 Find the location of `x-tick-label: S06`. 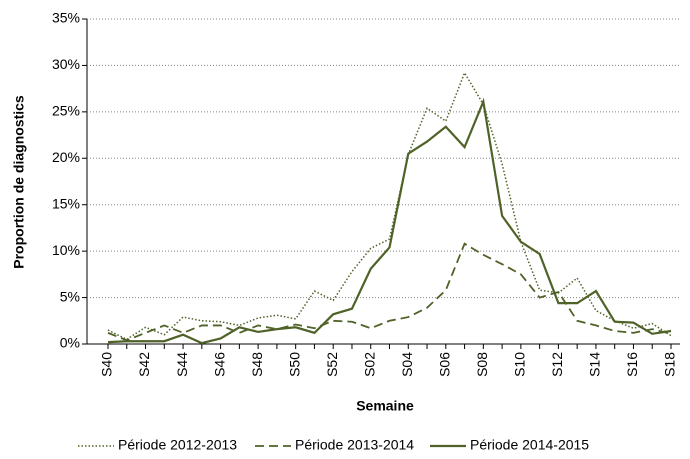

x-tick-label: S06 is located at coordinates (445, 364).